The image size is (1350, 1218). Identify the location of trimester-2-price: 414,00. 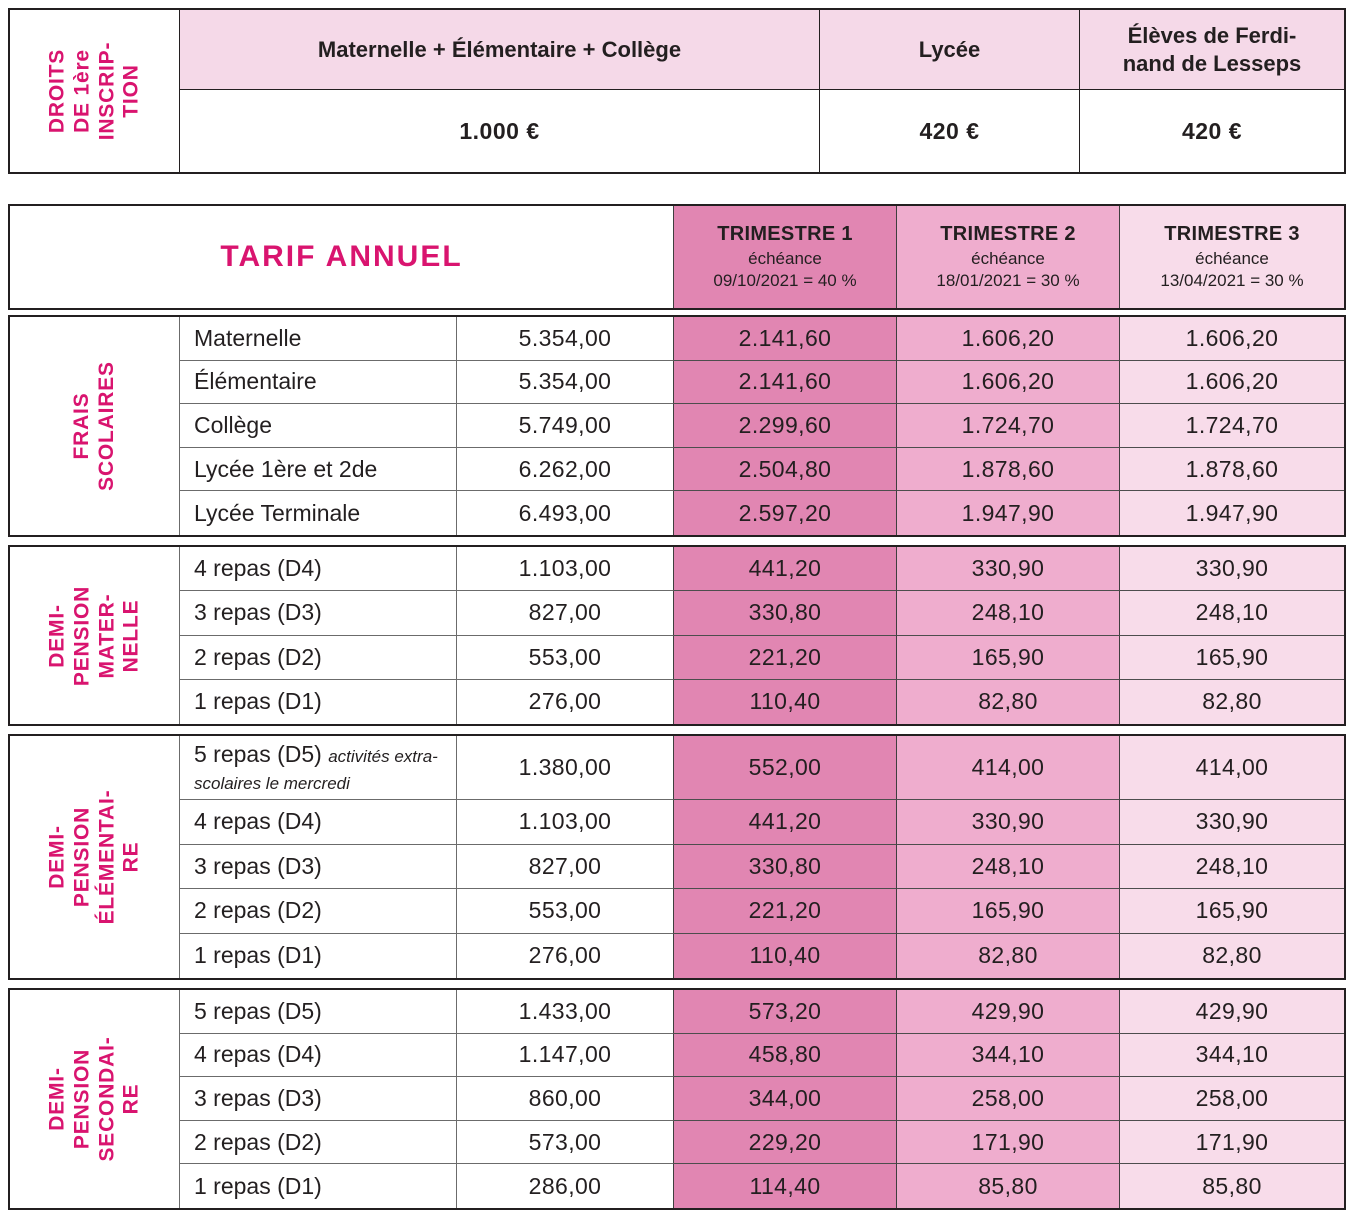
(1008, 768).